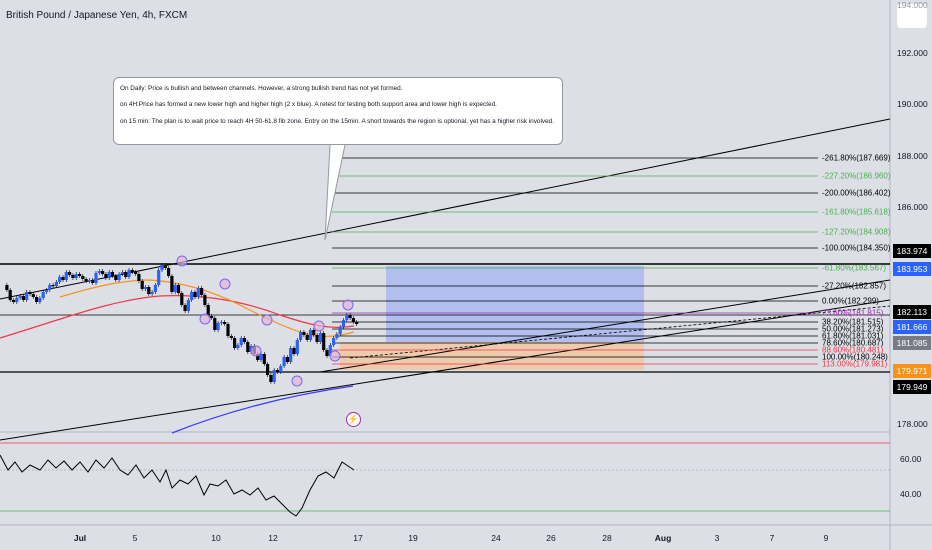 Image resolution: width=932 pixels, height=550 pixels. What do you see at coordinates (911, 459) in the screenshot?
I see `indicator-label: 60.00` at bounding box center [911, 459].